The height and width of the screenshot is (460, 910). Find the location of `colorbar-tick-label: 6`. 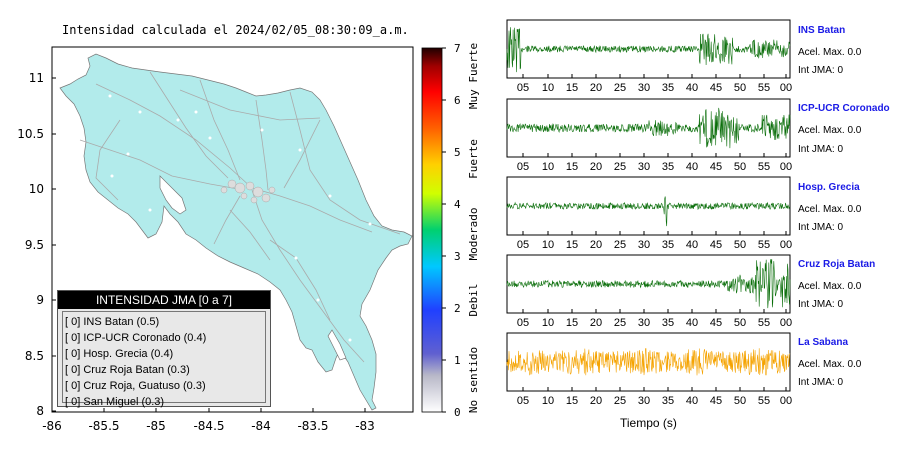

colorbar-tick-label: 6 is located at coordinates (457, 100).